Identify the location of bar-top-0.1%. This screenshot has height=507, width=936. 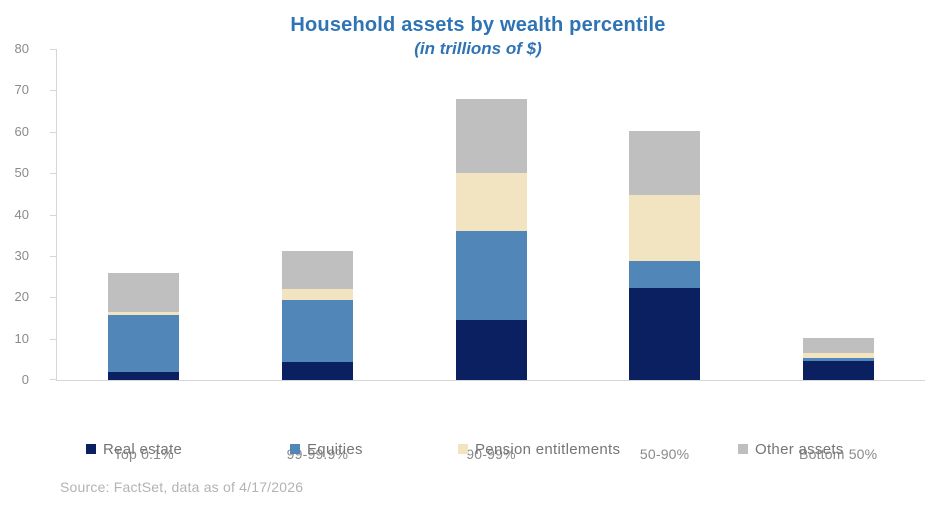
(144, 326).